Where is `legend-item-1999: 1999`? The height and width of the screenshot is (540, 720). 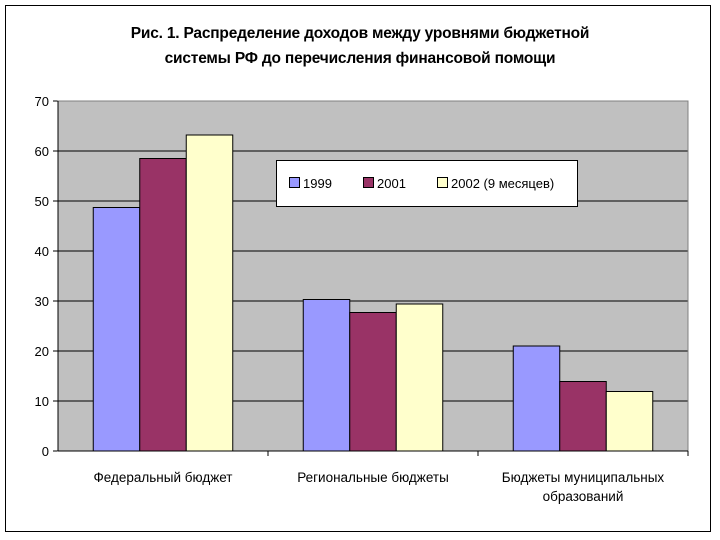 legend-item-1999: 1999 is located at coordinates (310, 183).